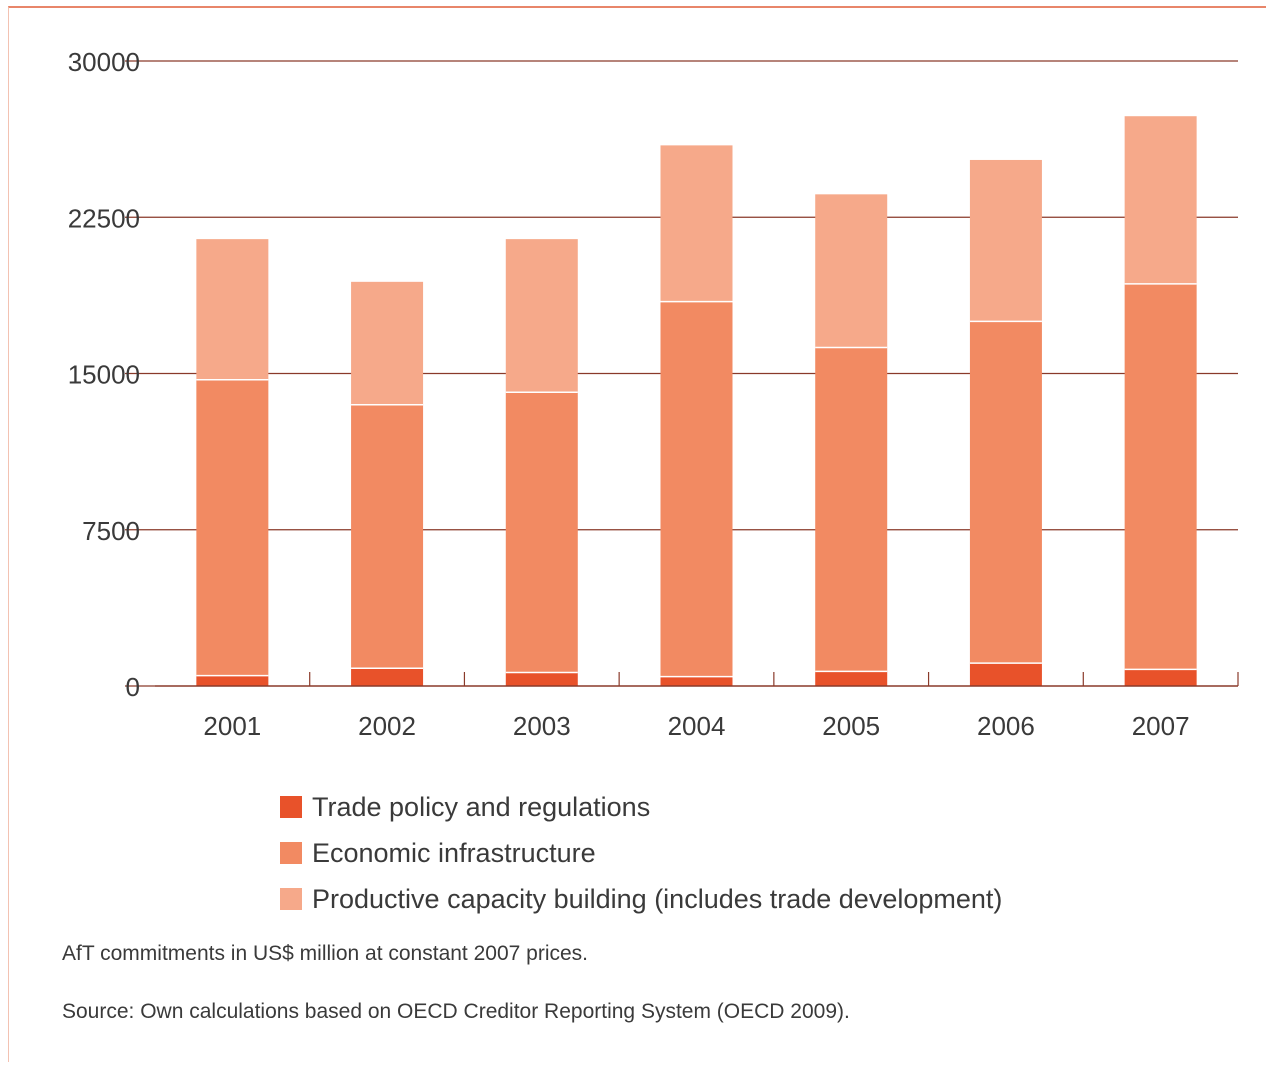  Describe the element at coordinates (291, 853) in the screenshot. I see `legend-swatch-economic-infrastructure` at that location.